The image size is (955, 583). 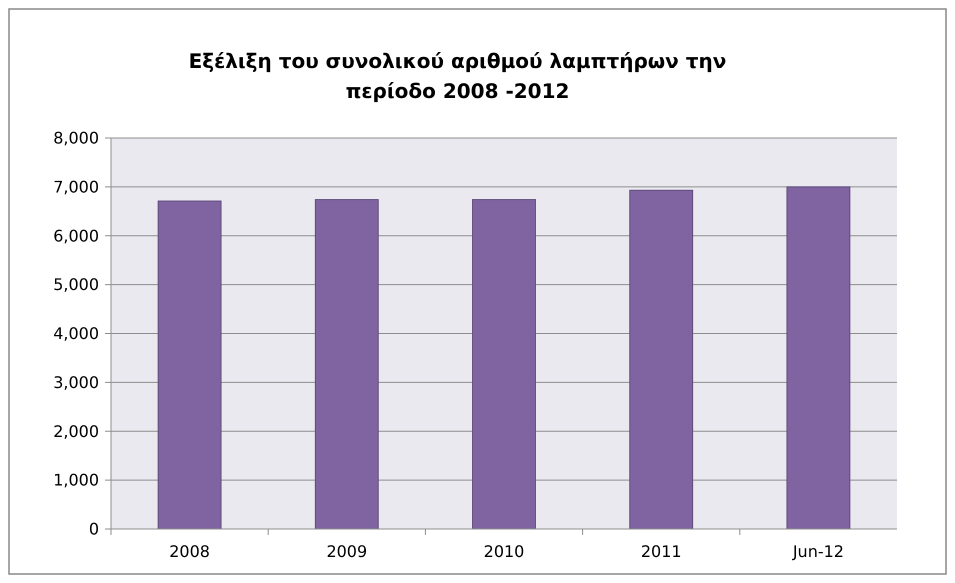 I want to click on y-tick-label: 6,000, so click(x=76, y=236).